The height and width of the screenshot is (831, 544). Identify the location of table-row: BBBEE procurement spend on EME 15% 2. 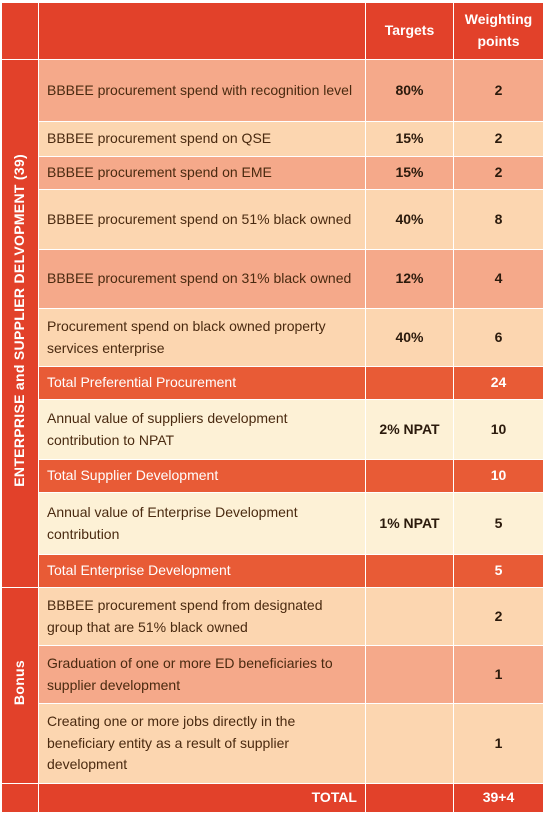
(273, 173).